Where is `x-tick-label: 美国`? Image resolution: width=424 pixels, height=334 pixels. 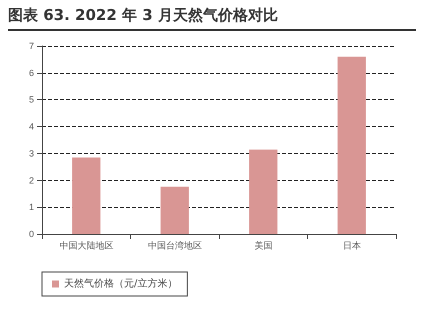 x-tick-label: 美国 is located at coordinates (263, 246).